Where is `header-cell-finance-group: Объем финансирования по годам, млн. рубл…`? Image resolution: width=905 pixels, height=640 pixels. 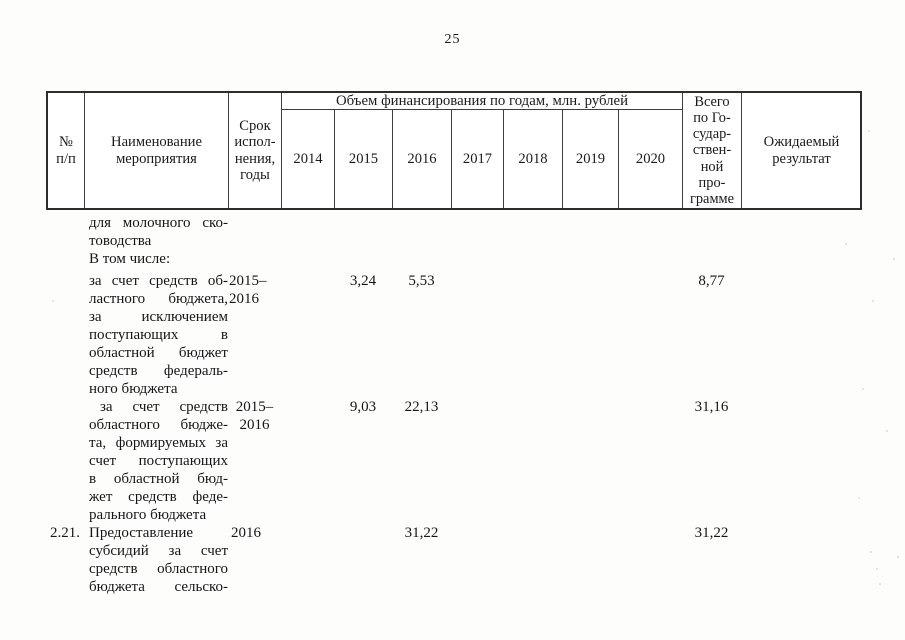 header-cell-finance-group: Объем финансирования по годам, млн. рубл… is located at coordinates (481, 101).